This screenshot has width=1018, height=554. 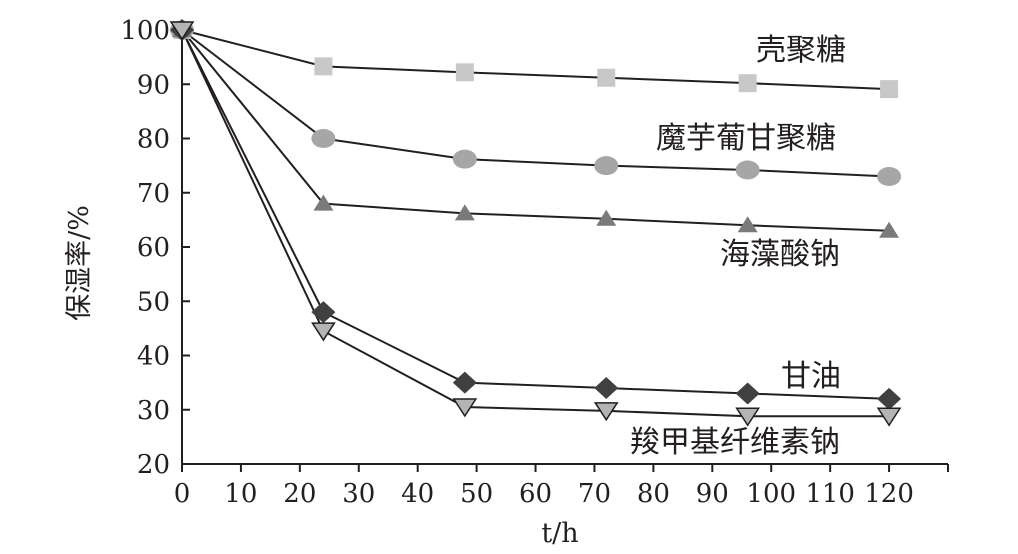 I want to click on x-tick-label: 0, so click(x=182, y=494).